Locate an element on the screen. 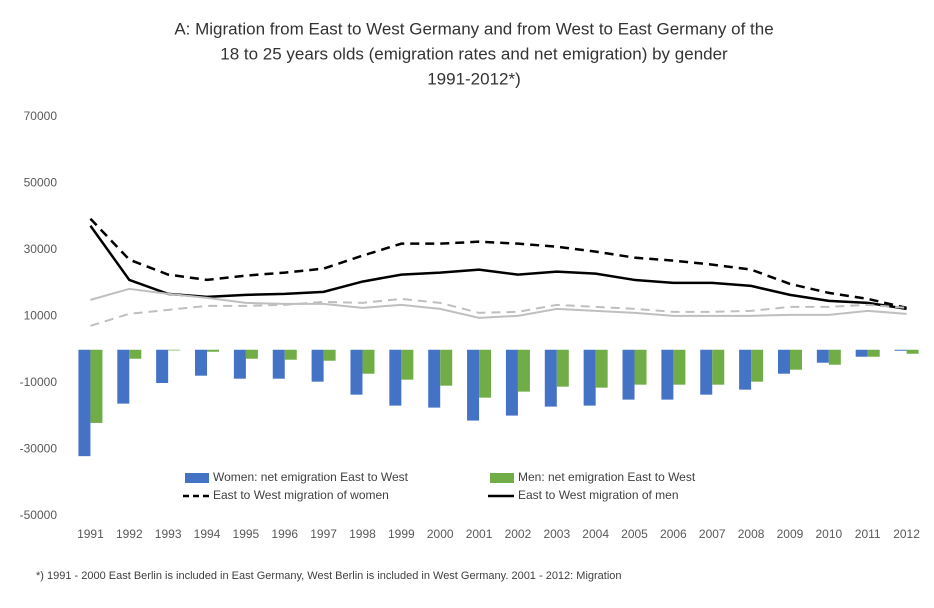  y-tick-label: 50000 is located at coordinates (41, 183).